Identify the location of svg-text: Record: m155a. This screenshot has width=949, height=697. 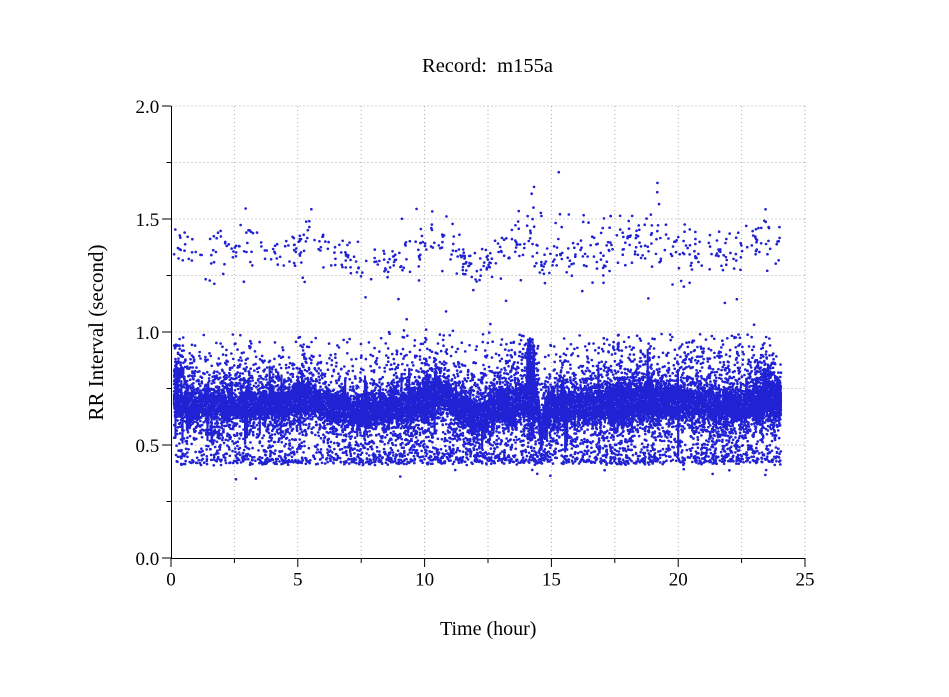
(487, 66).